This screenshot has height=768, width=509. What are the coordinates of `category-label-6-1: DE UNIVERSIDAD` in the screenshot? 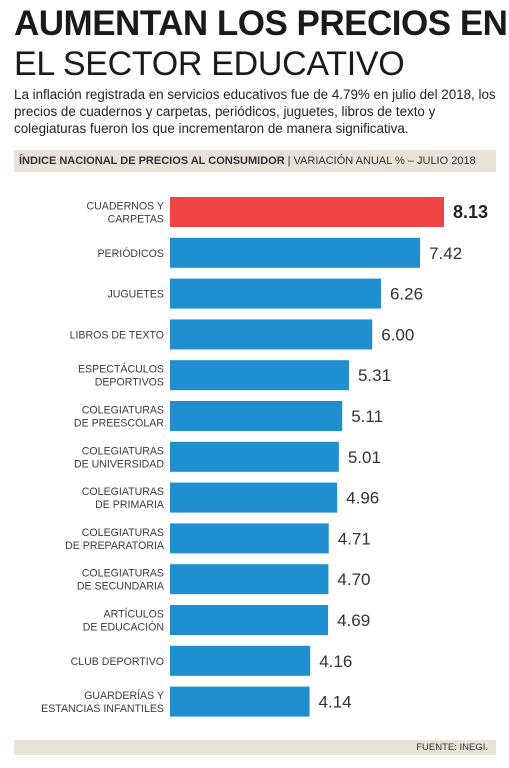 It's located at (119, 464).